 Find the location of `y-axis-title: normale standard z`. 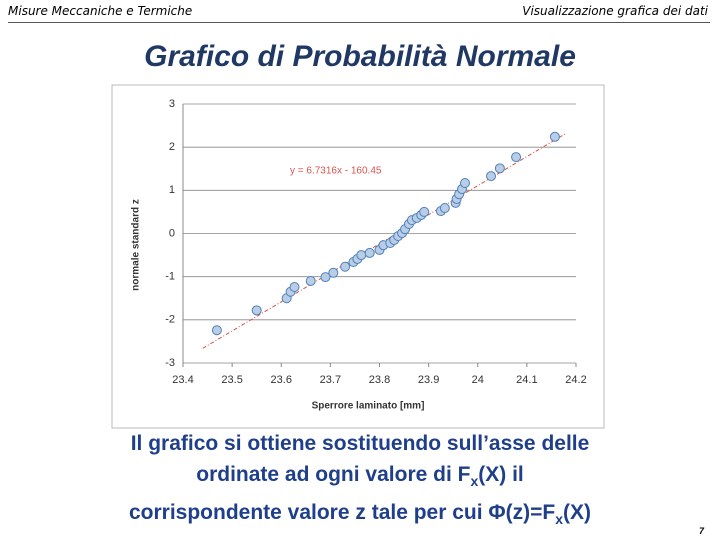

y-axis-title: normale standard z is located at coordinates (136, 245).